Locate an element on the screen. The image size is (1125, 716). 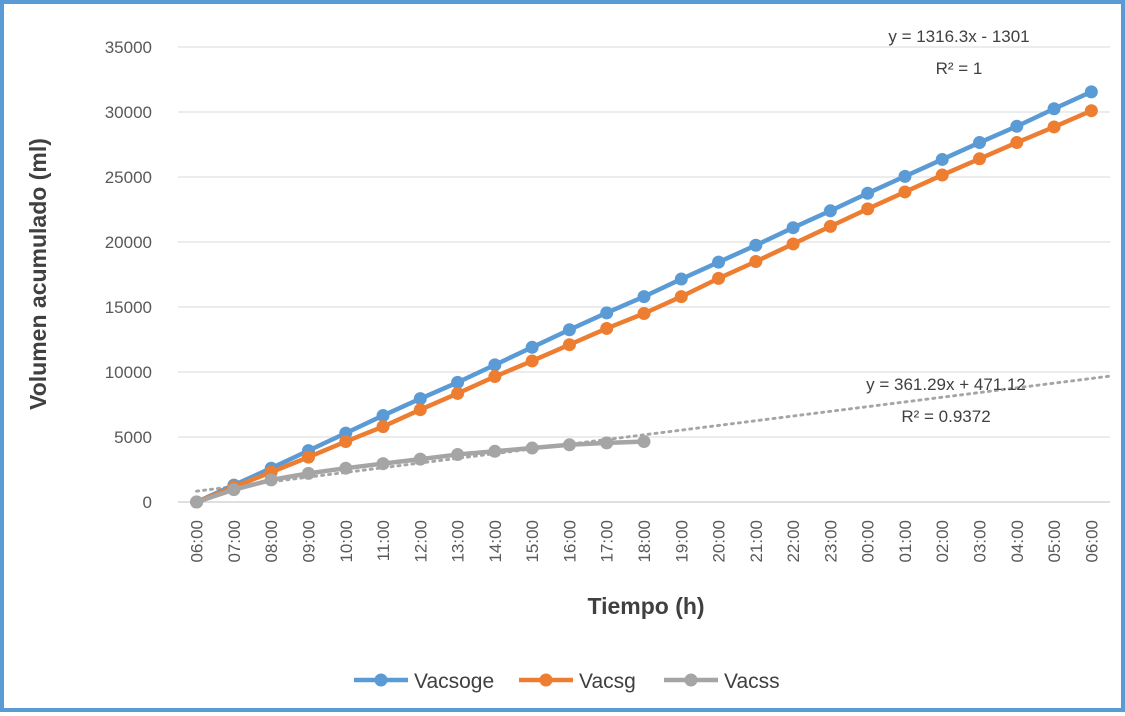
y-tick-label: 5000 is located at coordinates (133, 437).